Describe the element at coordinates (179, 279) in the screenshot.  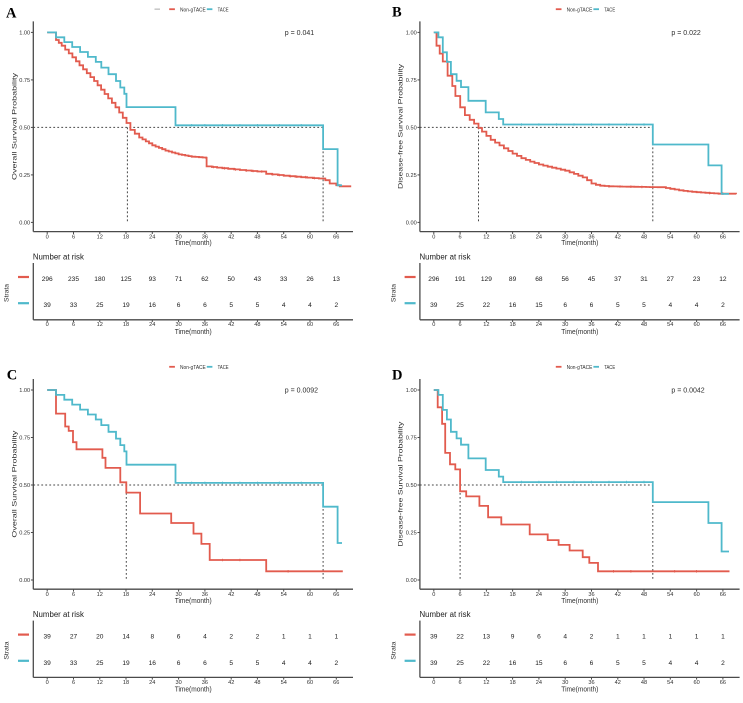
I see `svg-text: 71` at that location.